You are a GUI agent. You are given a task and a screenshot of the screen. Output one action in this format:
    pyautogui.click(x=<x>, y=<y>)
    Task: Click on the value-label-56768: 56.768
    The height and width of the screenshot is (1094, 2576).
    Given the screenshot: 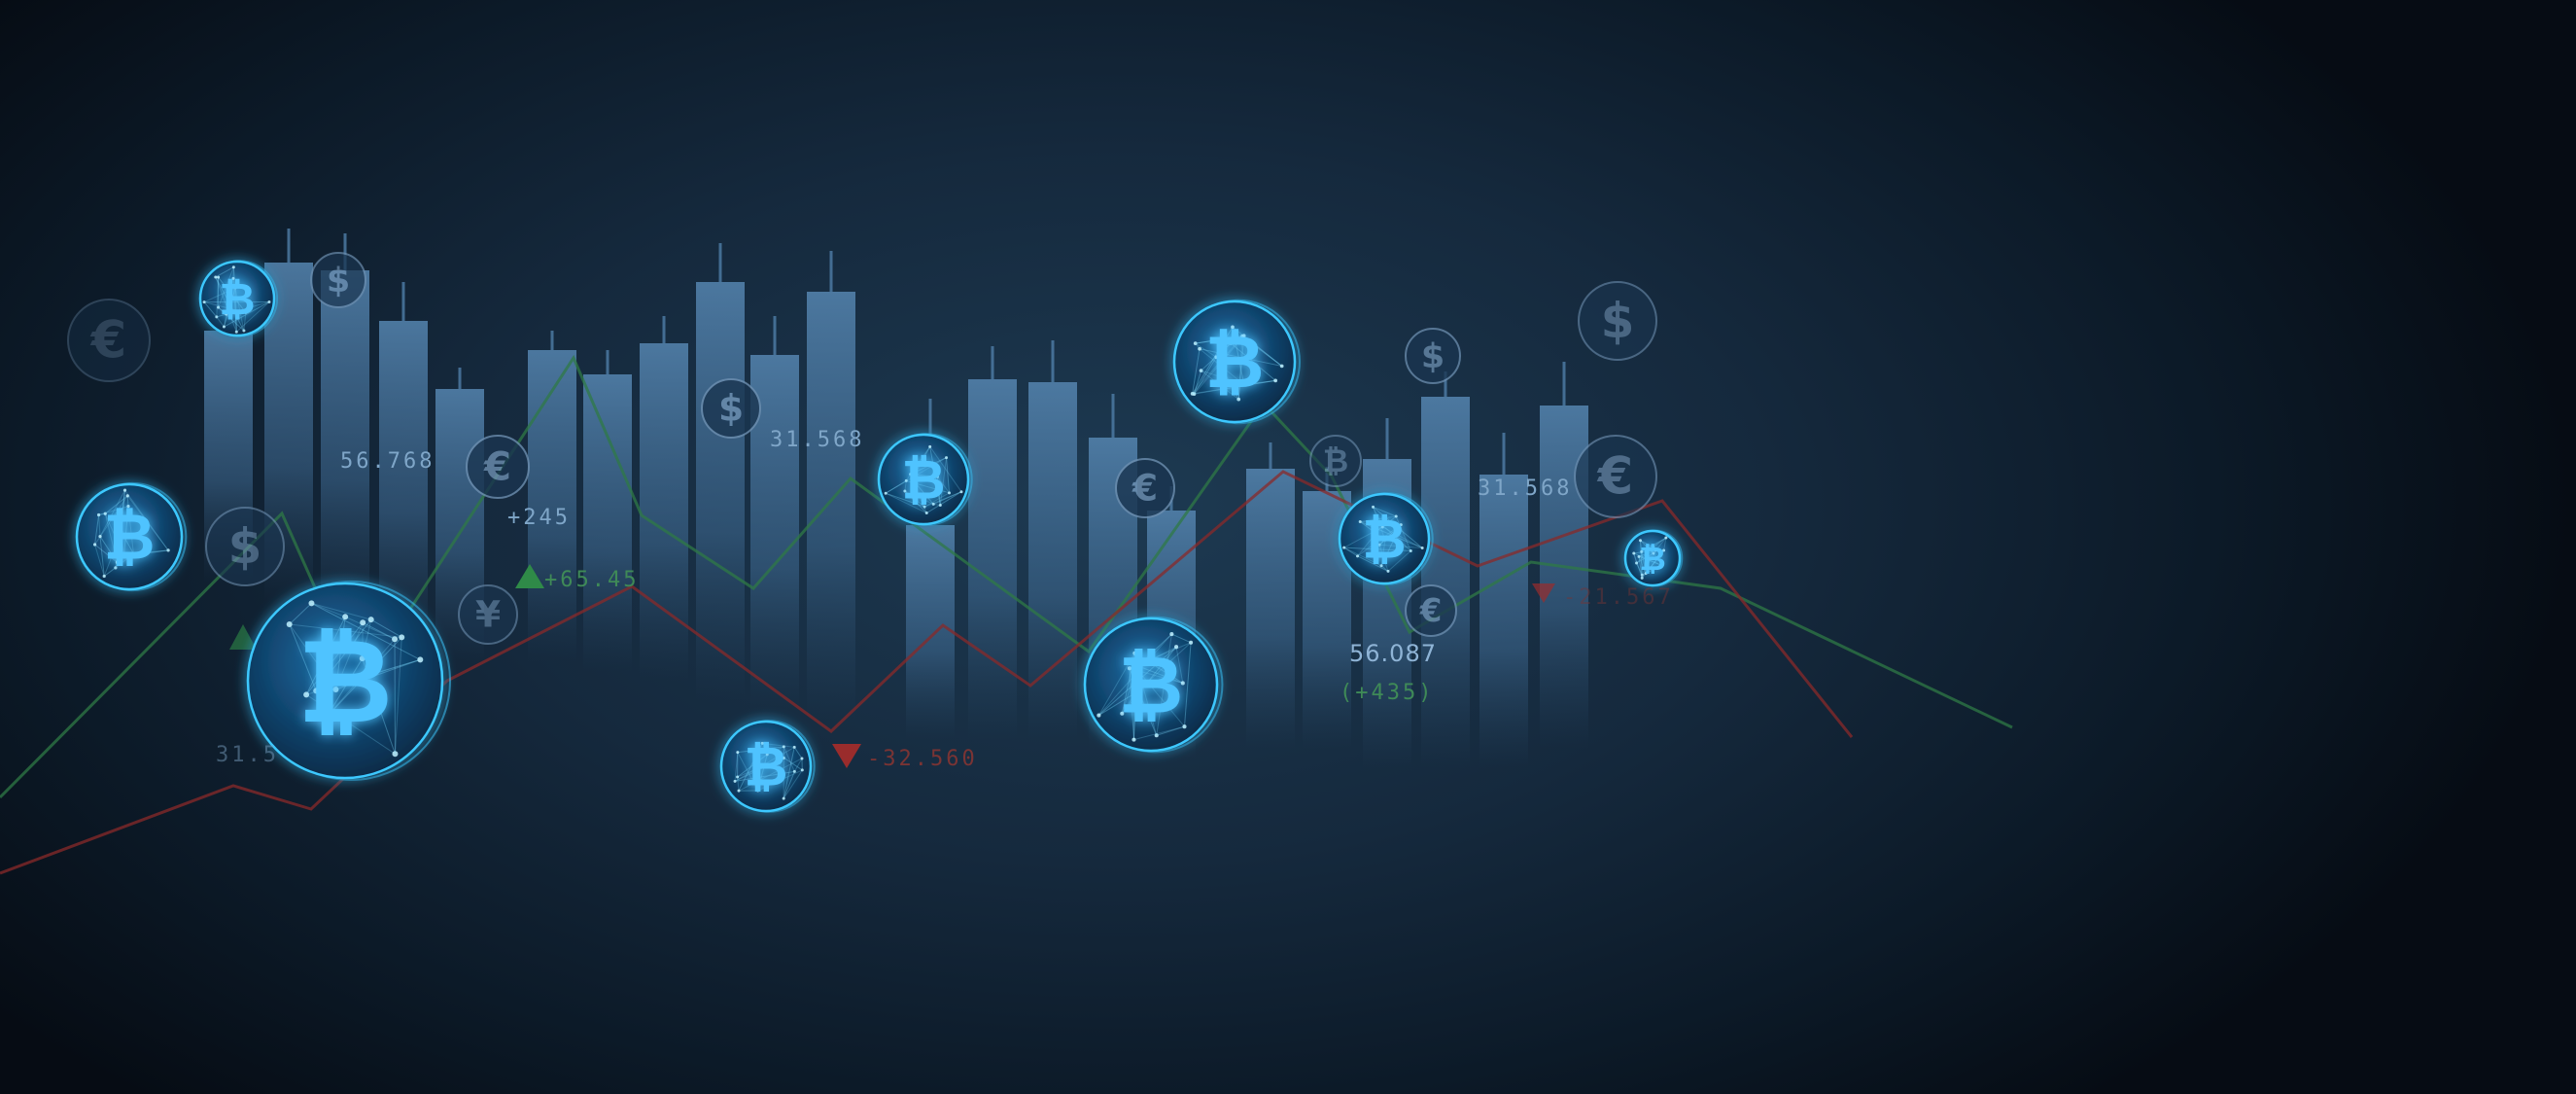 What is the action you would take?
    pyautogui.click(x=387, y=461)
    